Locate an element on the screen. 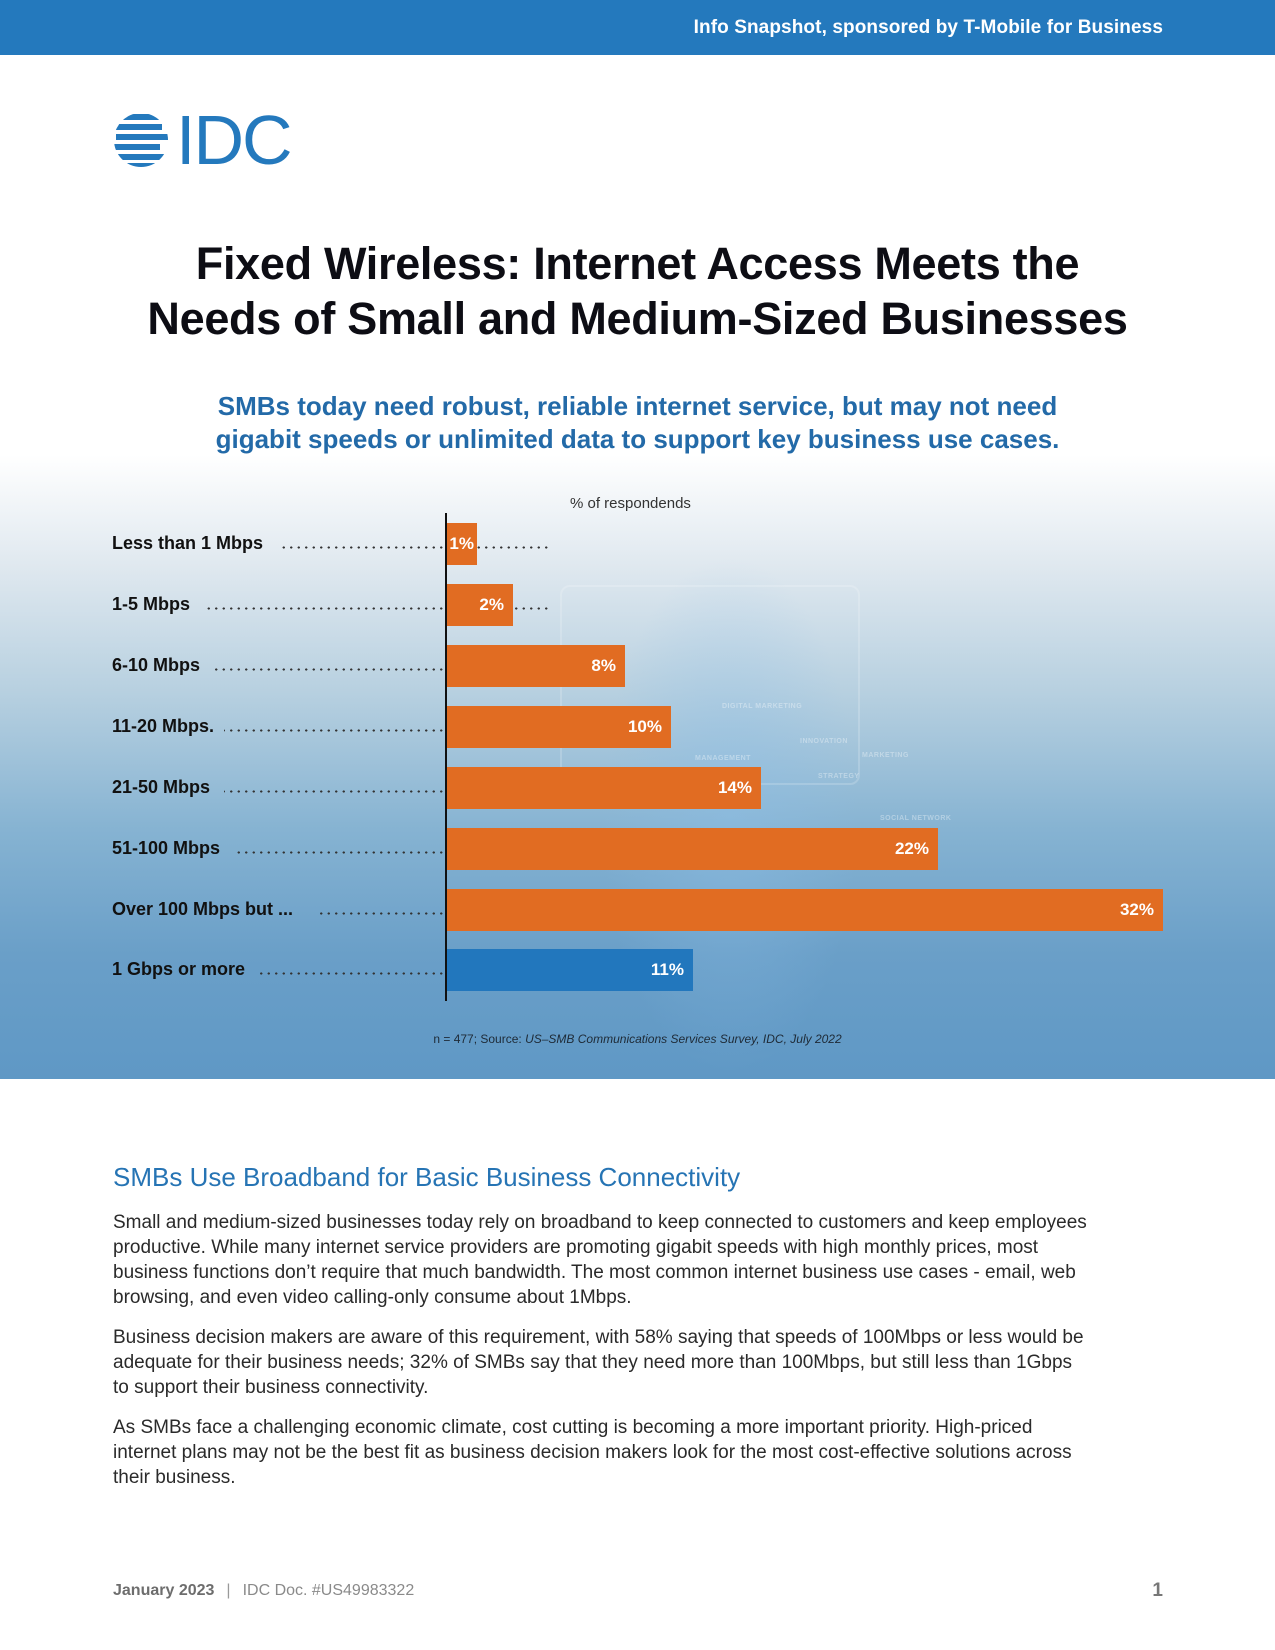  bar: 8% is located at coordinates (536, 666).